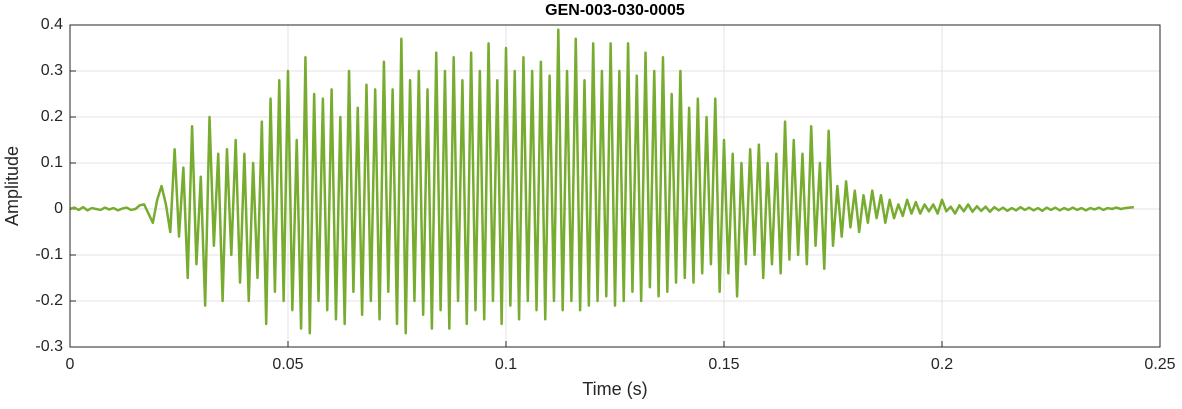 The width and height of the screenshot is (1182, 409). I want to click on y-tick-label: -0.1, so click(49, 254).